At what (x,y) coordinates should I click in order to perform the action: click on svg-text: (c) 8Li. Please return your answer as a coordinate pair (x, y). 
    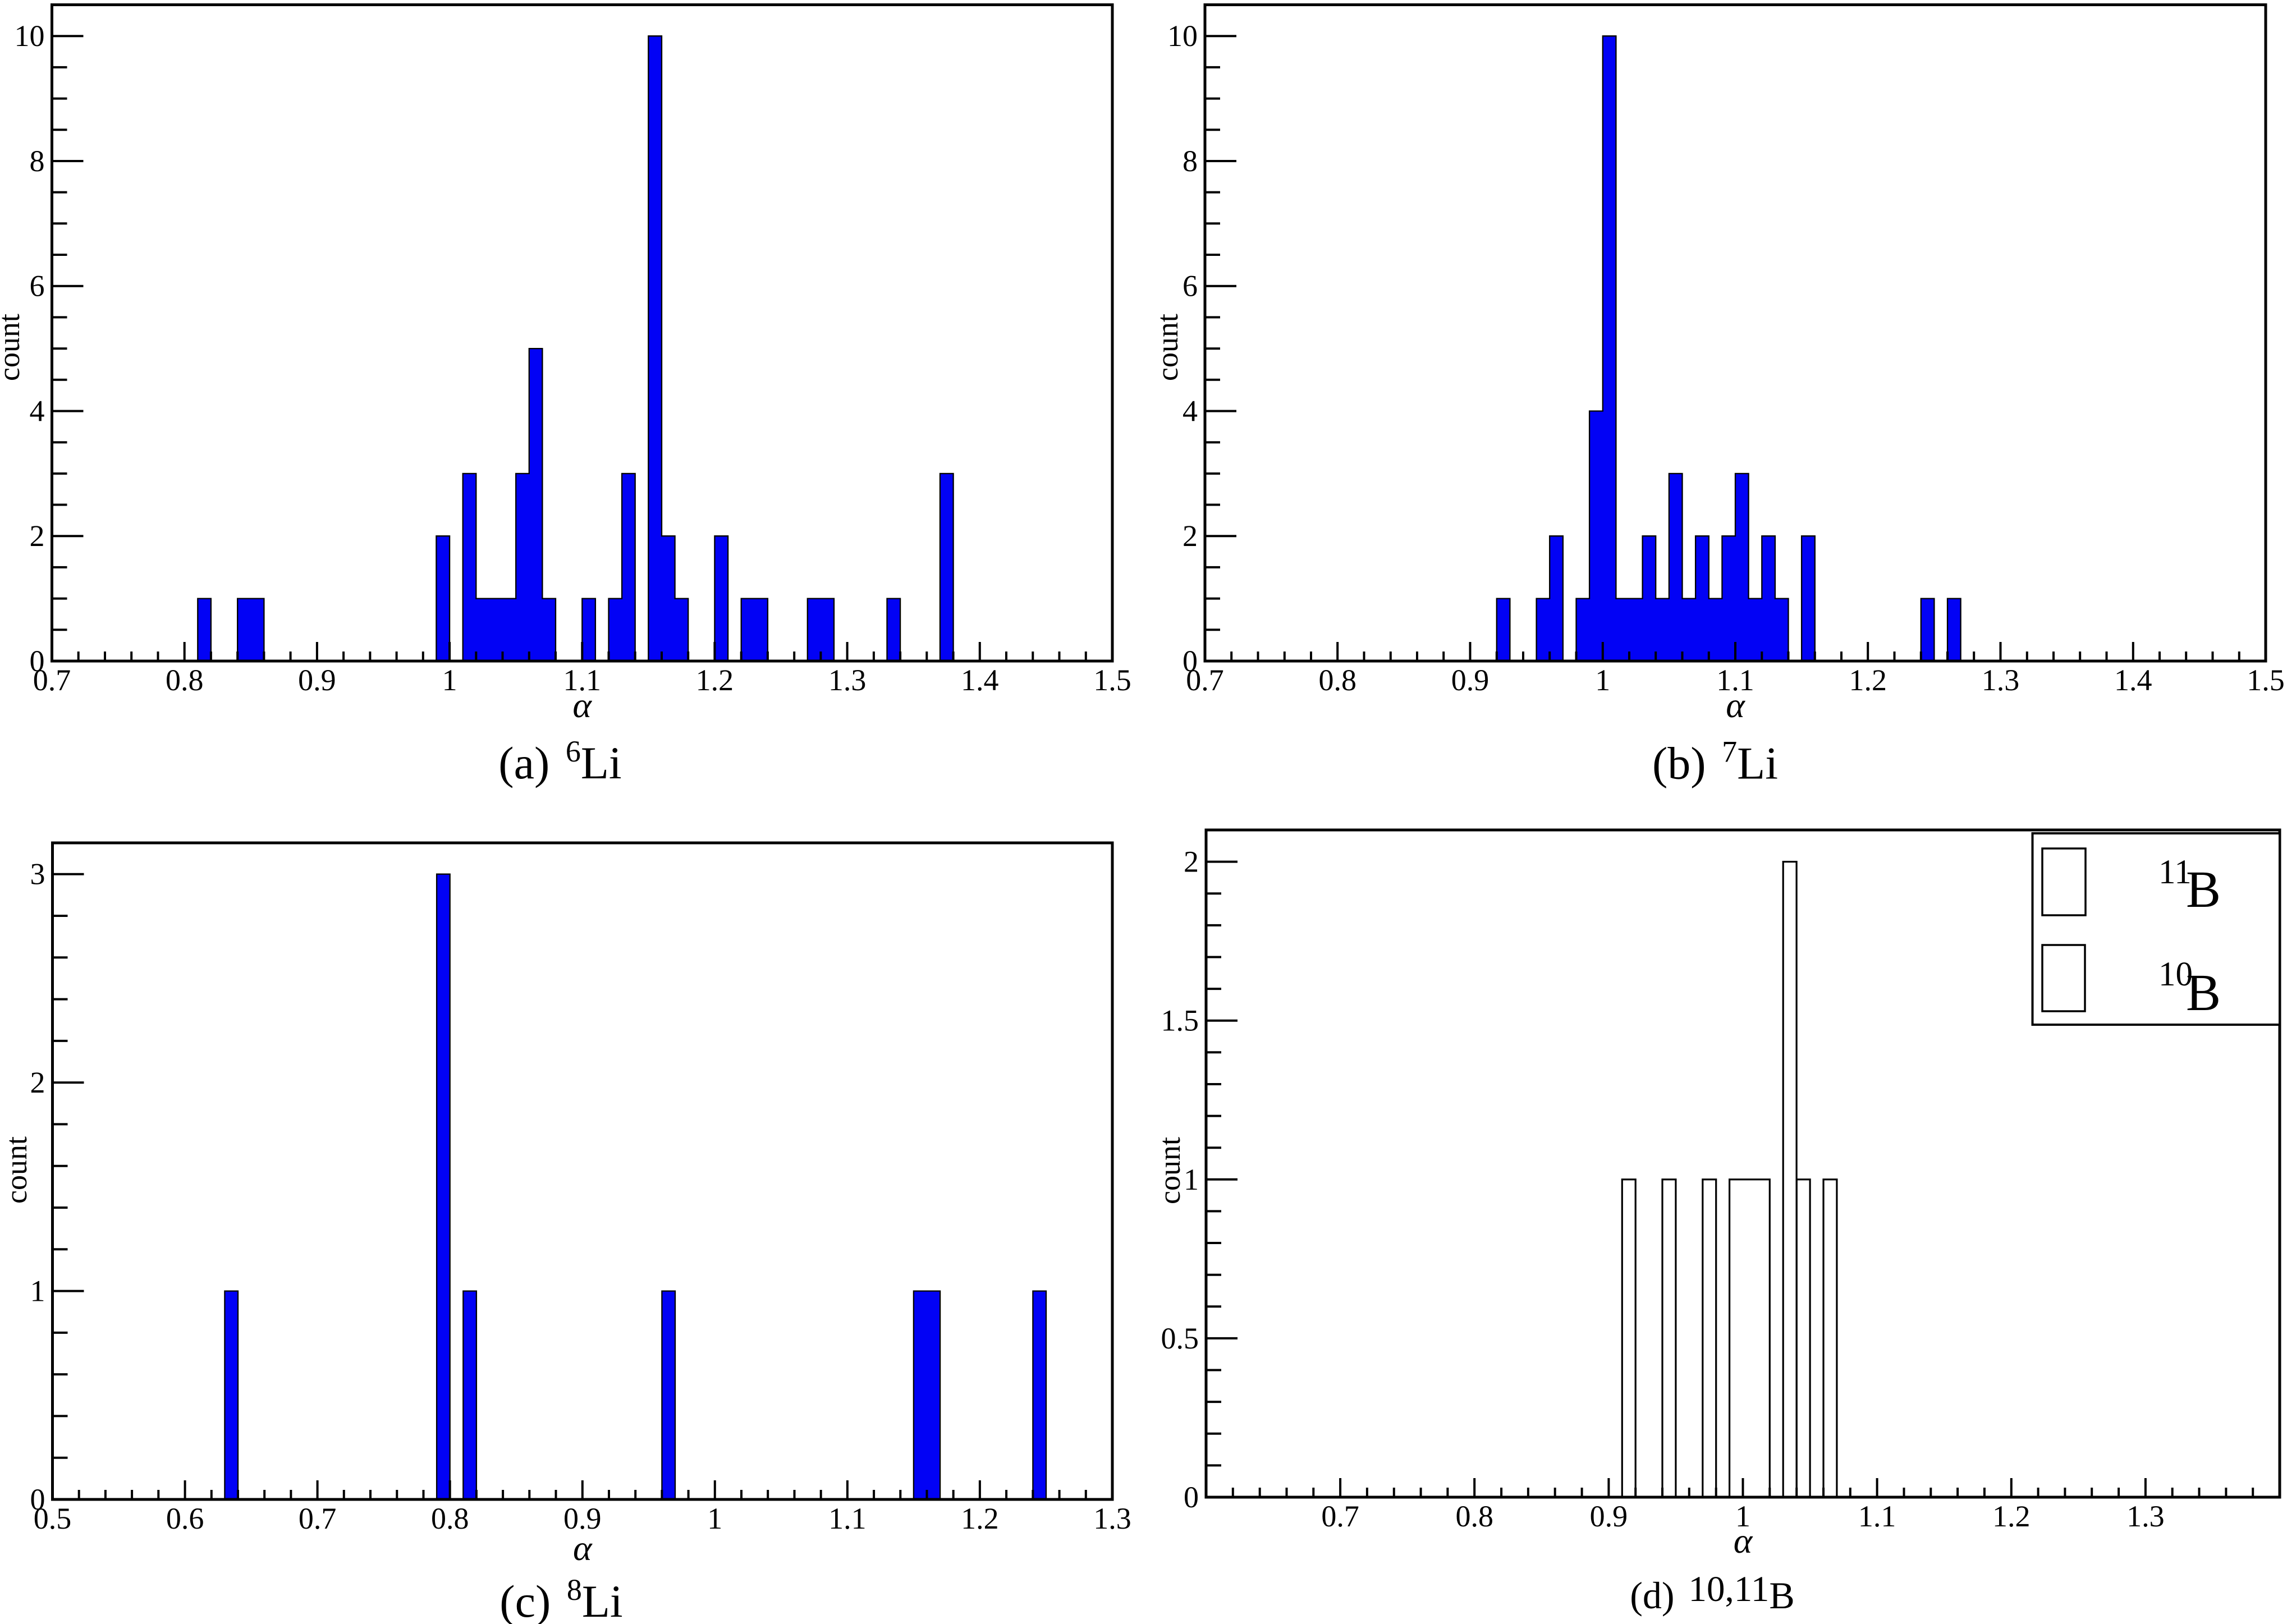
    Looking at the image, I should click on (560, 1598).